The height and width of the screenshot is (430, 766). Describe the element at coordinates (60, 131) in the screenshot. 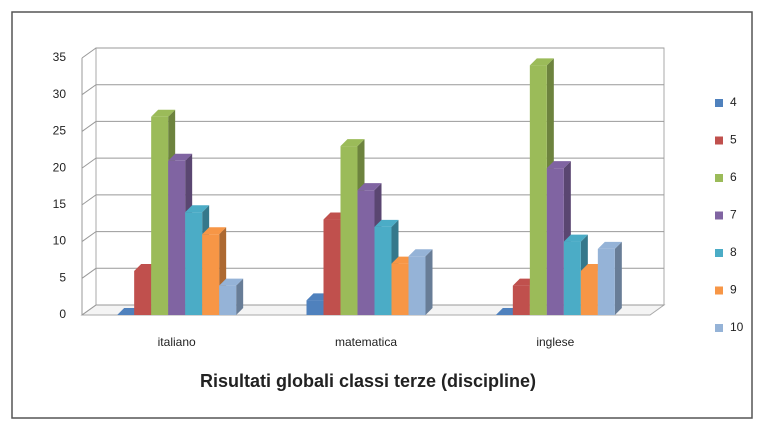

I see `y-tick-label: 25` at that location.